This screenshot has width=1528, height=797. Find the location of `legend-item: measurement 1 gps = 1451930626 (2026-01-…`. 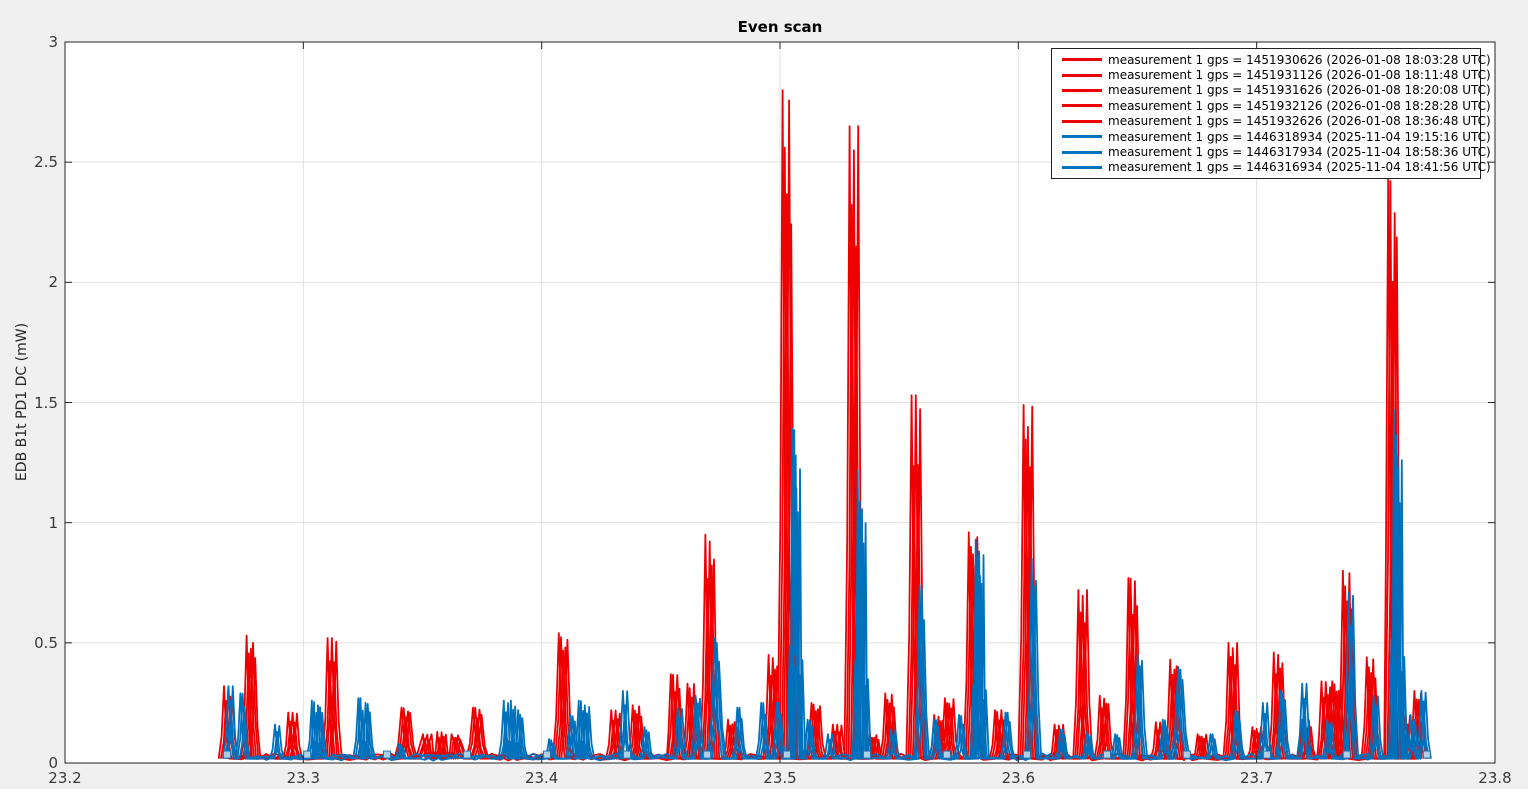

legend-item: measurement 1 gps = 1451930626 (2026-01-… is located at coordinates (1276, 59).